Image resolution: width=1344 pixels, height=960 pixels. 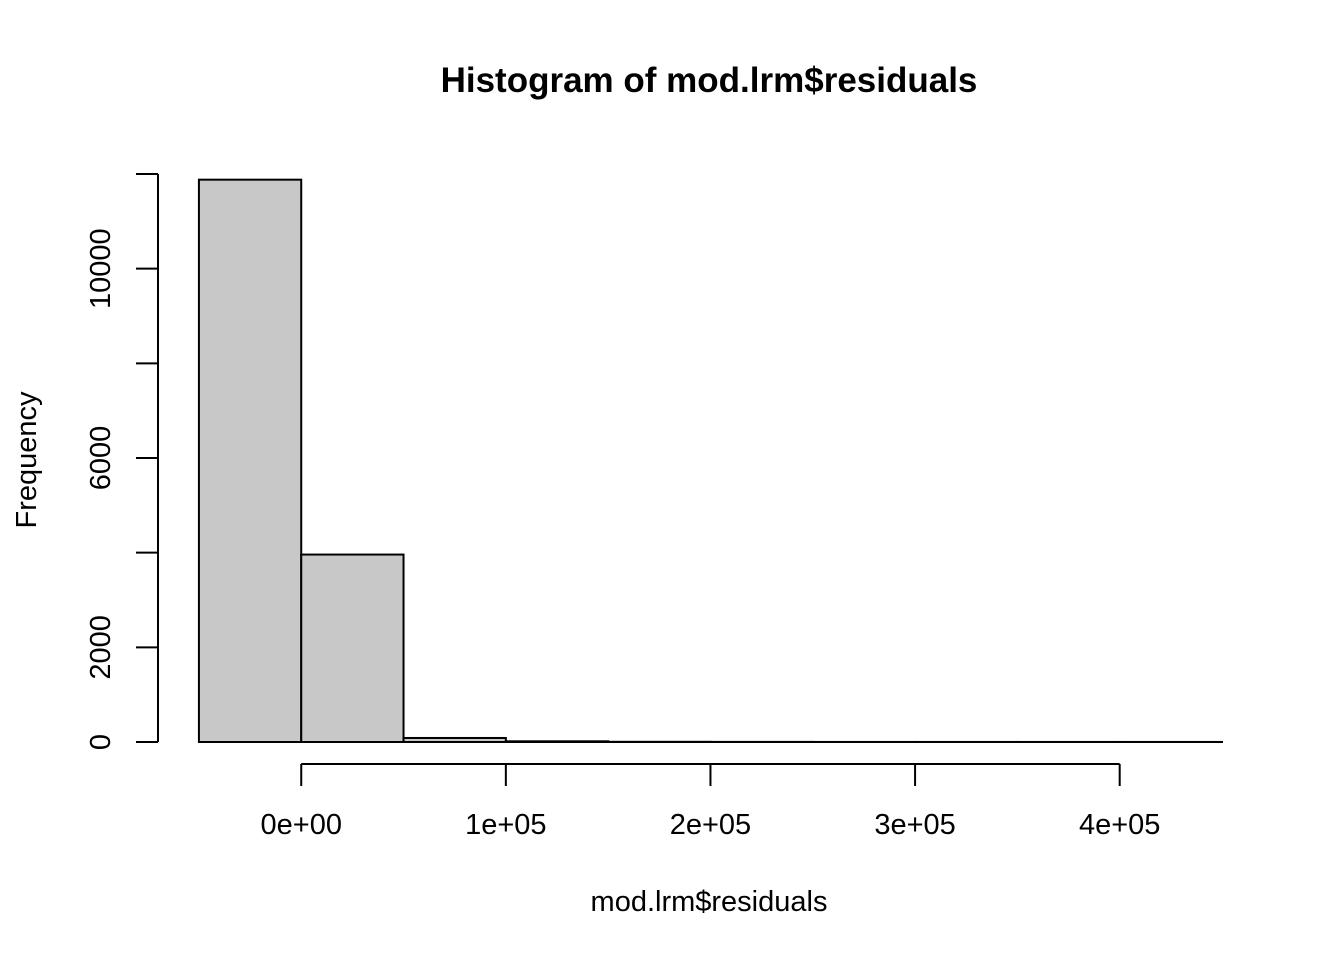 What do you see at coordinates (709, 80) in the screenshot?
I see `chart-title: Histogram of mod.lrm$residuals` at bounding box center [709, 80].